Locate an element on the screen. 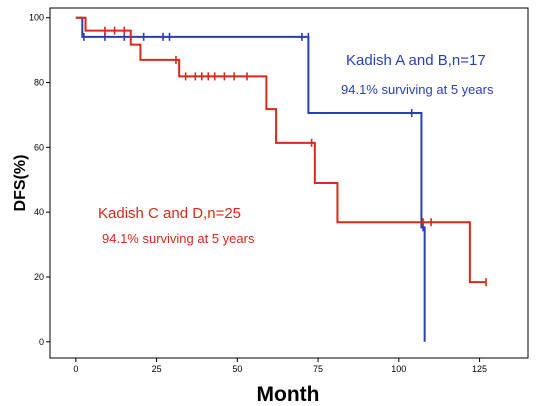 This screenshot has height=406, width=536. y-tick-label: 20 is located at coordinates (39, 277).